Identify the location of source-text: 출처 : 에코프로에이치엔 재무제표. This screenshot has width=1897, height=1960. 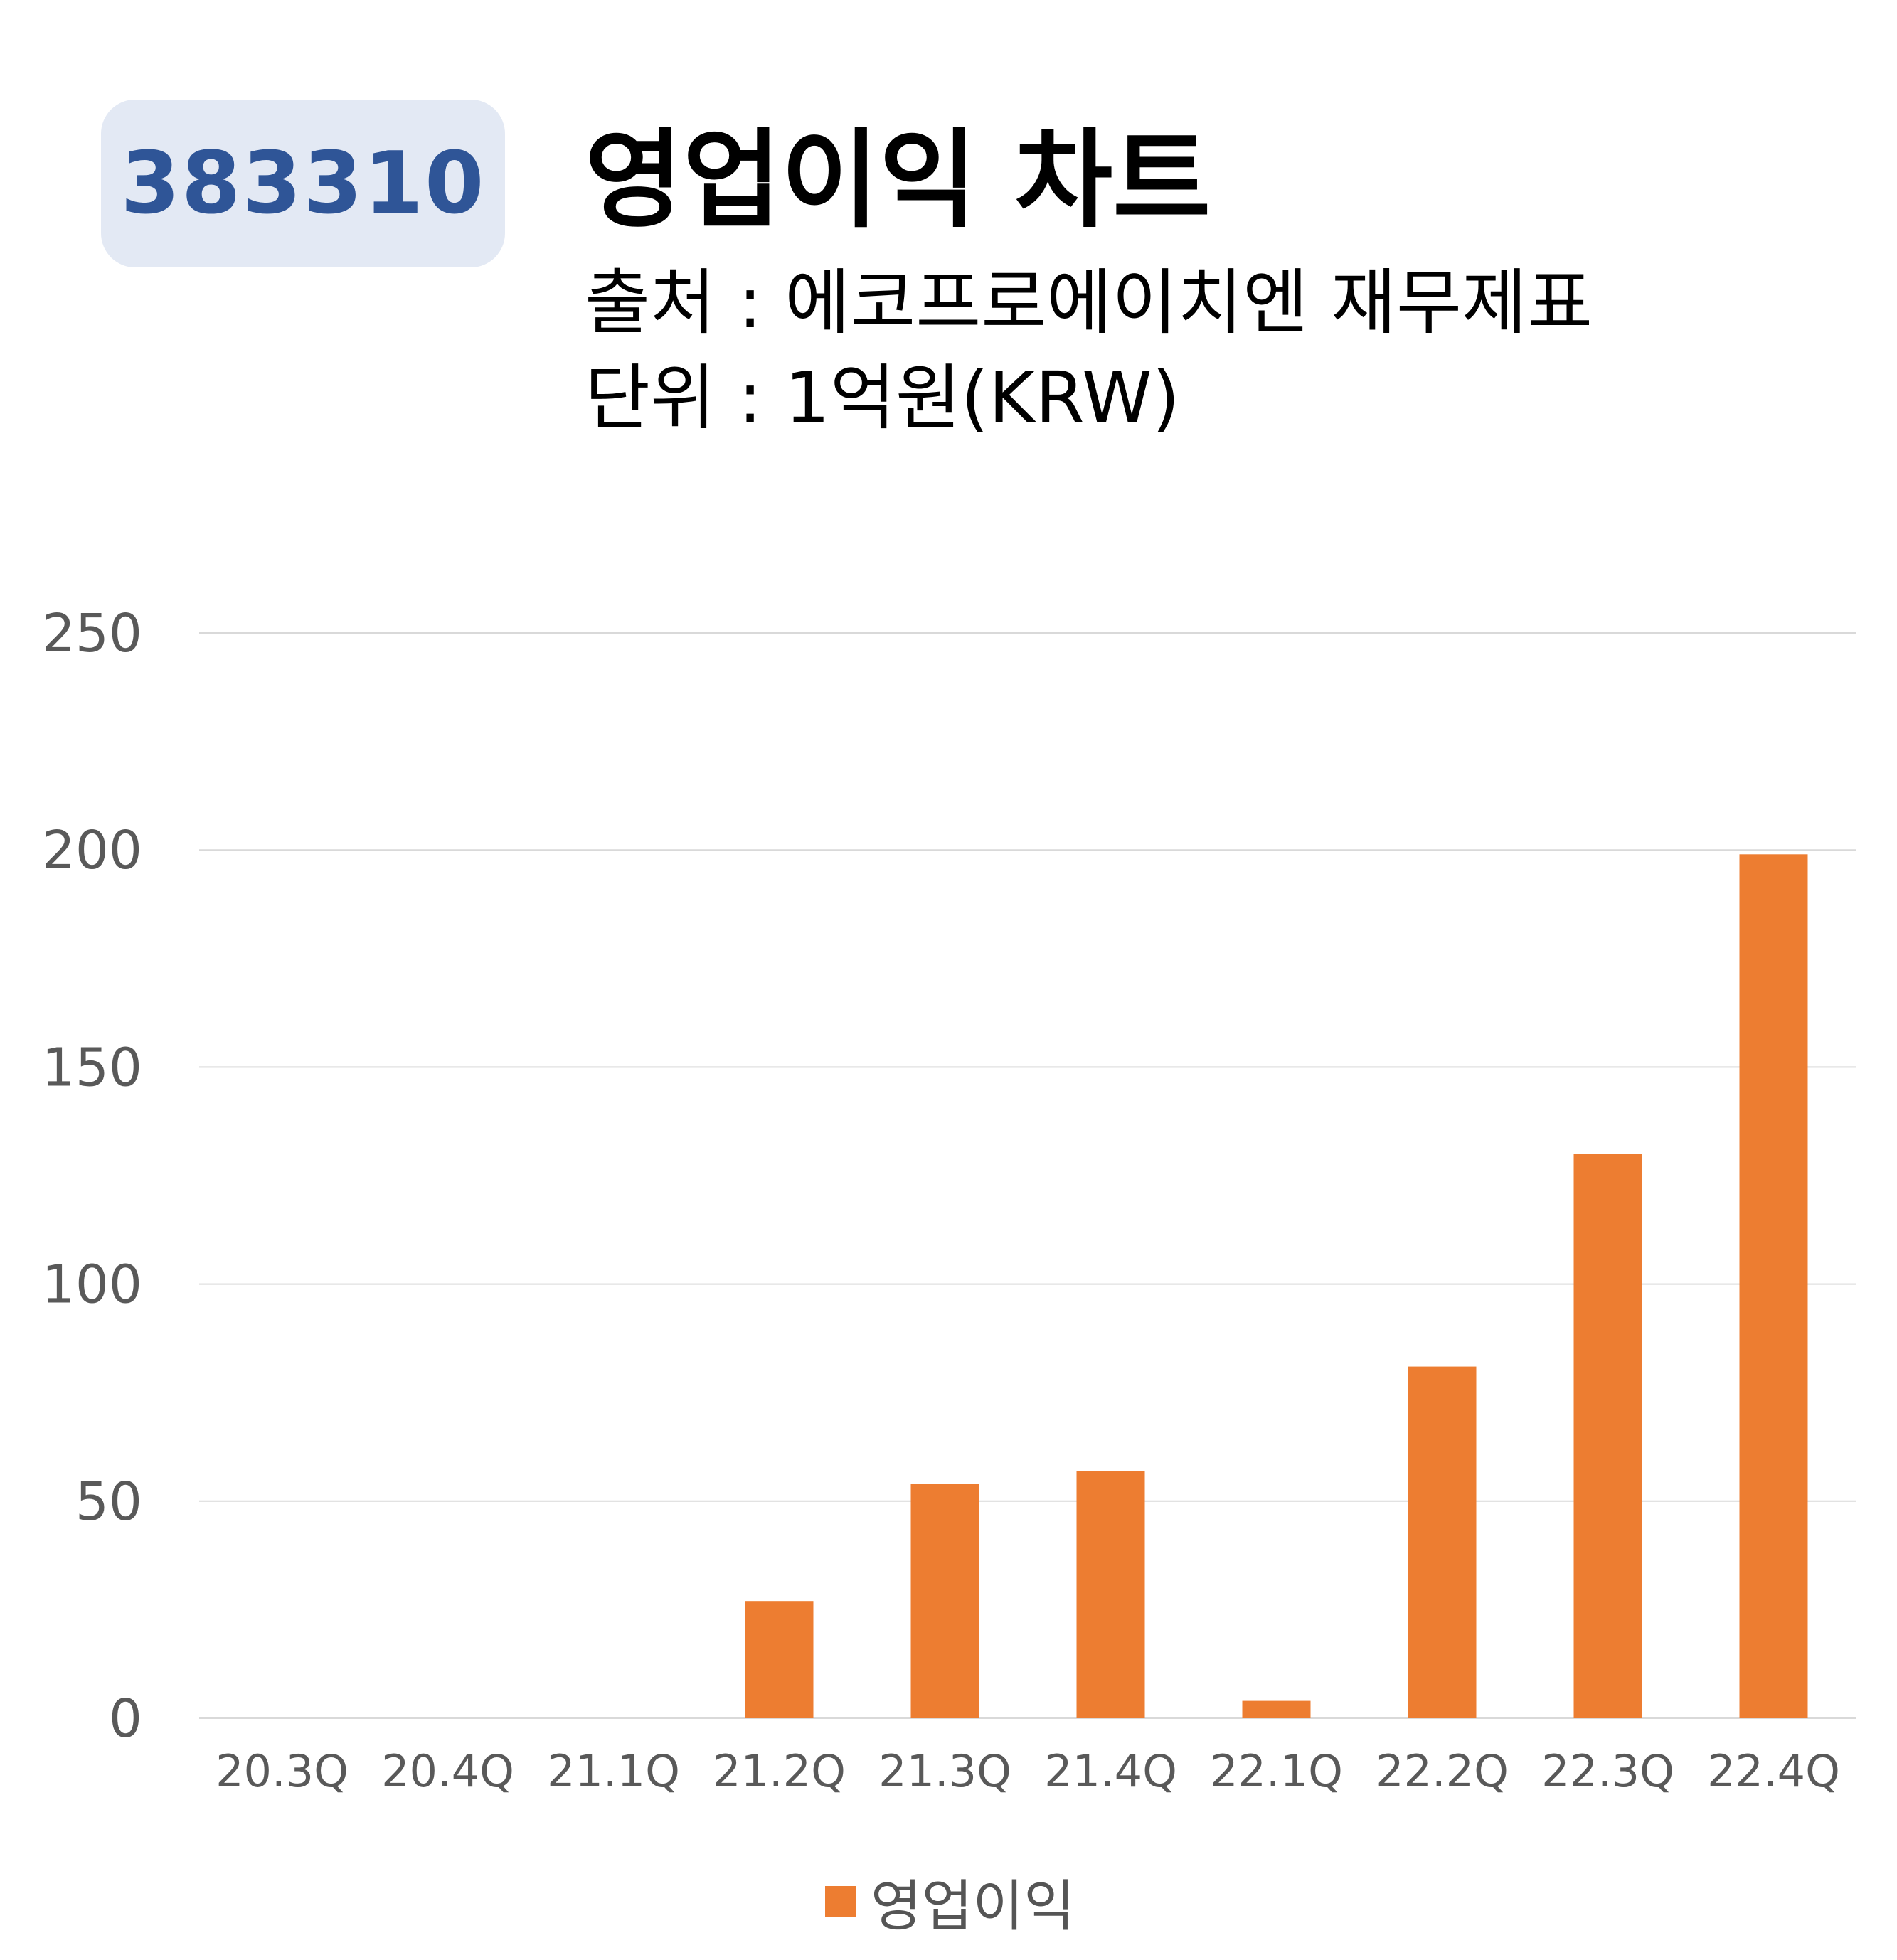
(1089, 302).